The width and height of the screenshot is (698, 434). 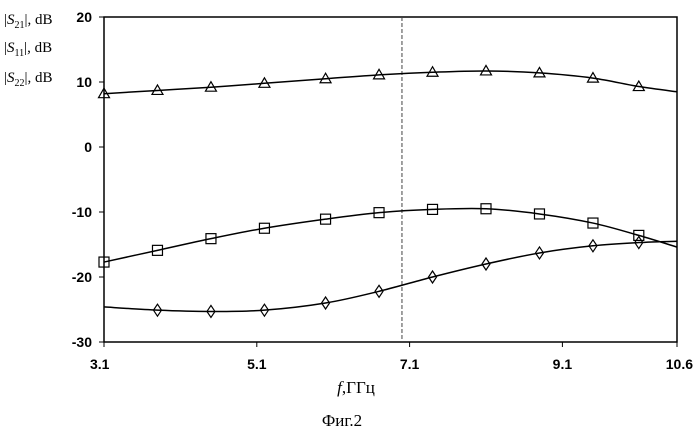 I want to click on y-tick-label: -30, so click(x=82, y=342).